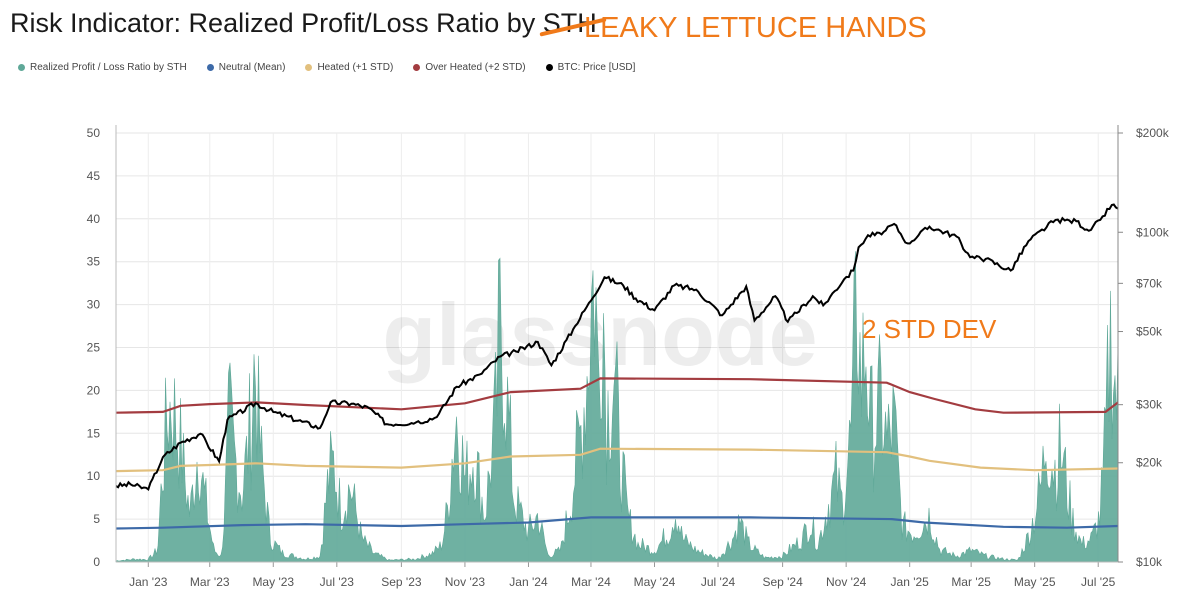 This screenshot has height=616, width=1200. Describe the element at coordinates (401, 582) in the screenshot. I see `x-tick-label: Sep '23` at that location.